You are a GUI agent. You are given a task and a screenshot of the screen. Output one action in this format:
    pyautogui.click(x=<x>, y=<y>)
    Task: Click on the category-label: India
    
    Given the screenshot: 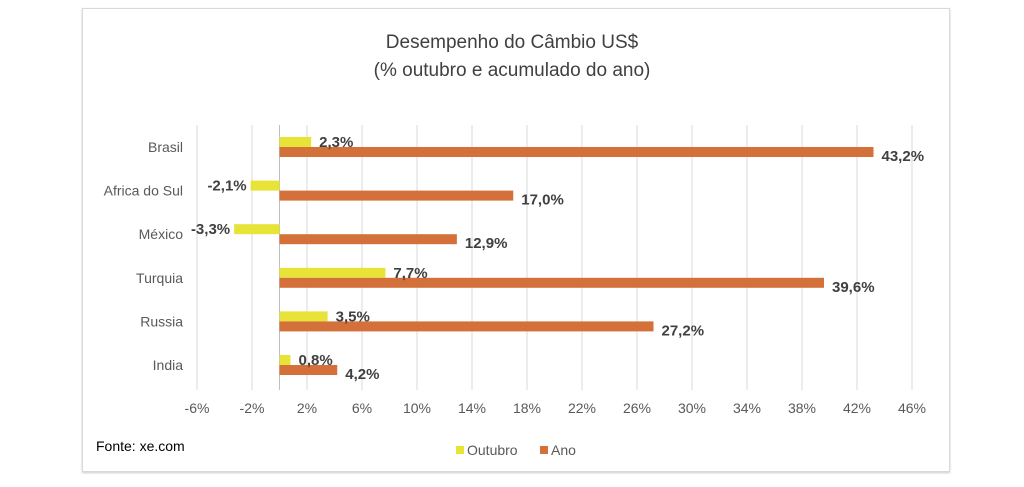 What is the action you would take?
    pyautogui.click(x=168, y=365)
    